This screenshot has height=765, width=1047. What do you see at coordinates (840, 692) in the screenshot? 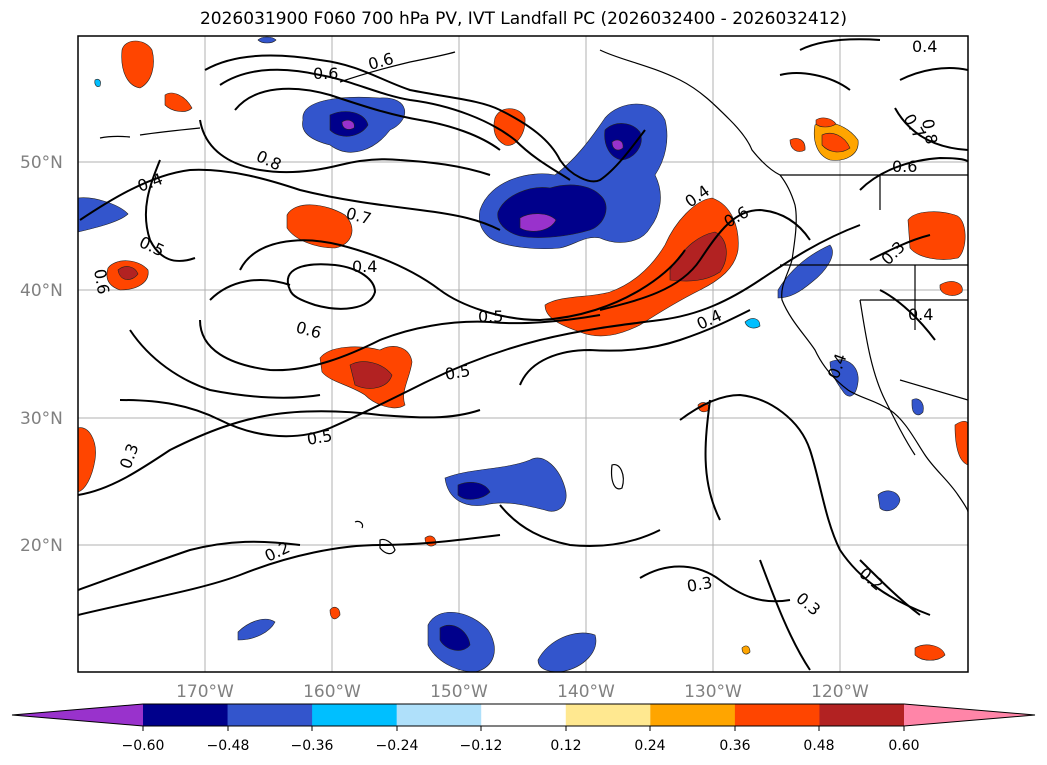
I see `lon-label: 120°W` at bounding box center [840, 692].